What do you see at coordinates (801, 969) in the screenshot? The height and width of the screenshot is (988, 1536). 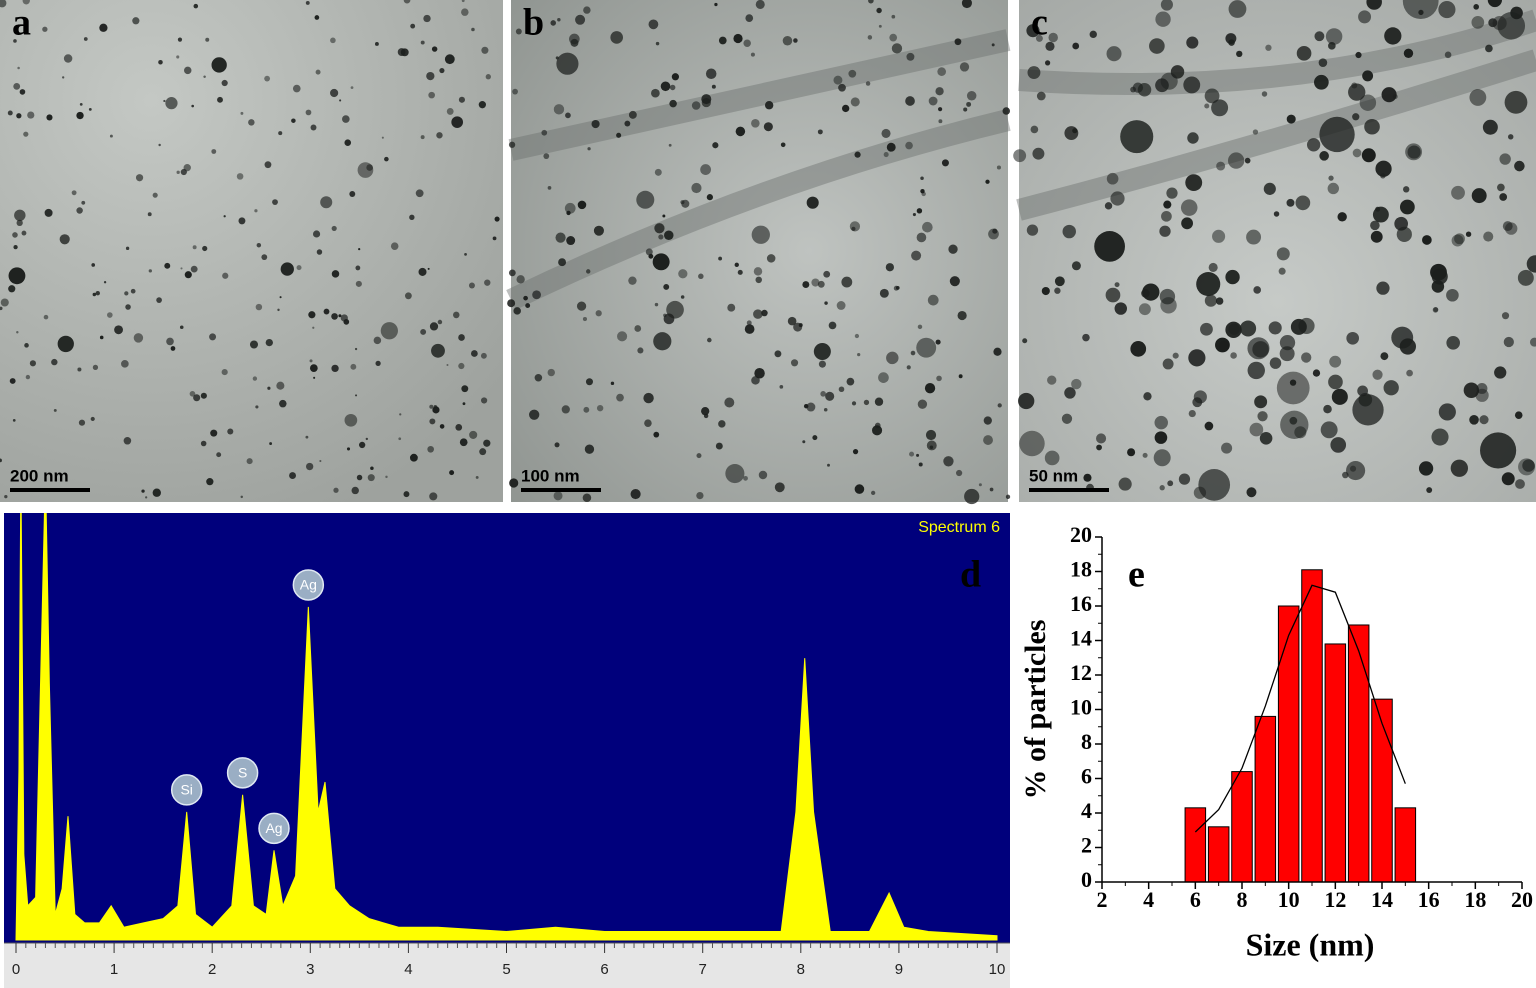 I see `x-tick-label: 8` at bounding box center [801, 969].